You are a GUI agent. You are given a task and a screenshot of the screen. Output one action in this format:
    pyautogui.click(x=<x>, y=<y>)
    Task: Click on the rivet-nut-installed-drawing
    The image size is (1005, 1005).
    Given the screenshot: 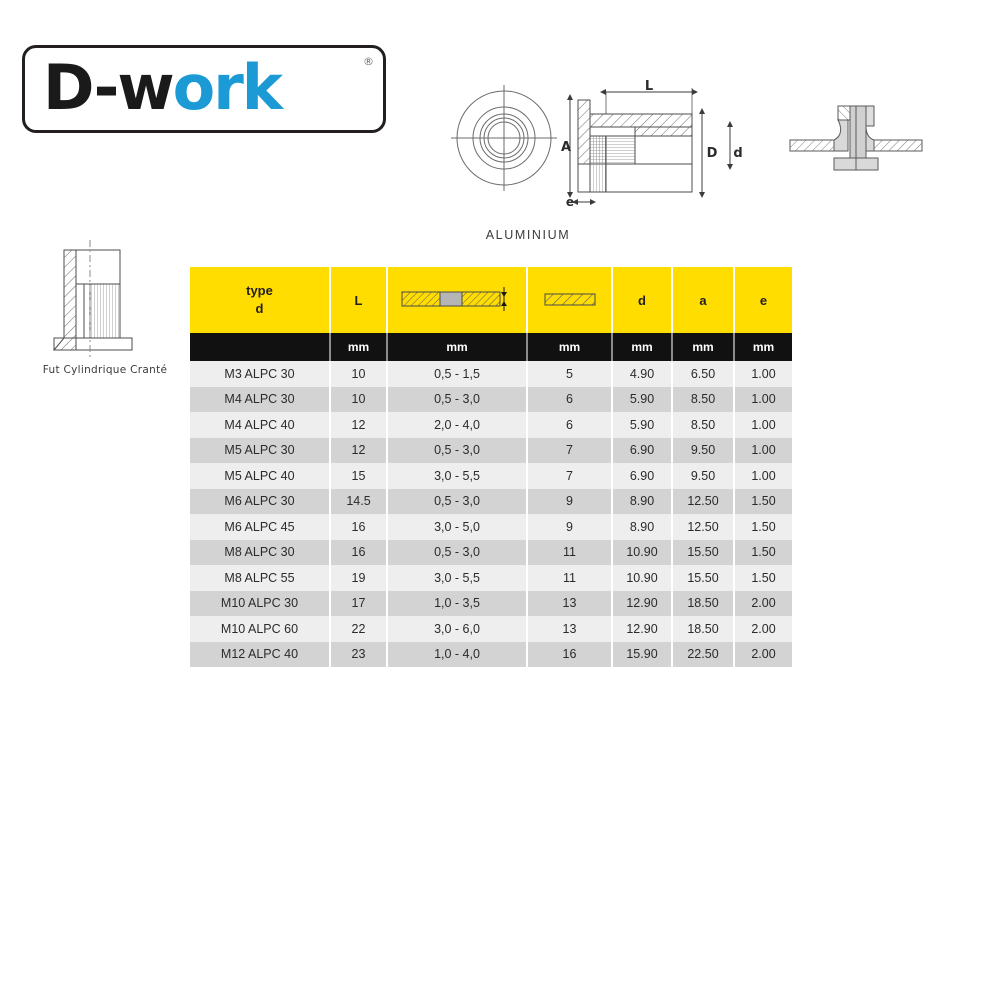 What is the action you would take?
    pyautogui.click(x=856, y=147)
    